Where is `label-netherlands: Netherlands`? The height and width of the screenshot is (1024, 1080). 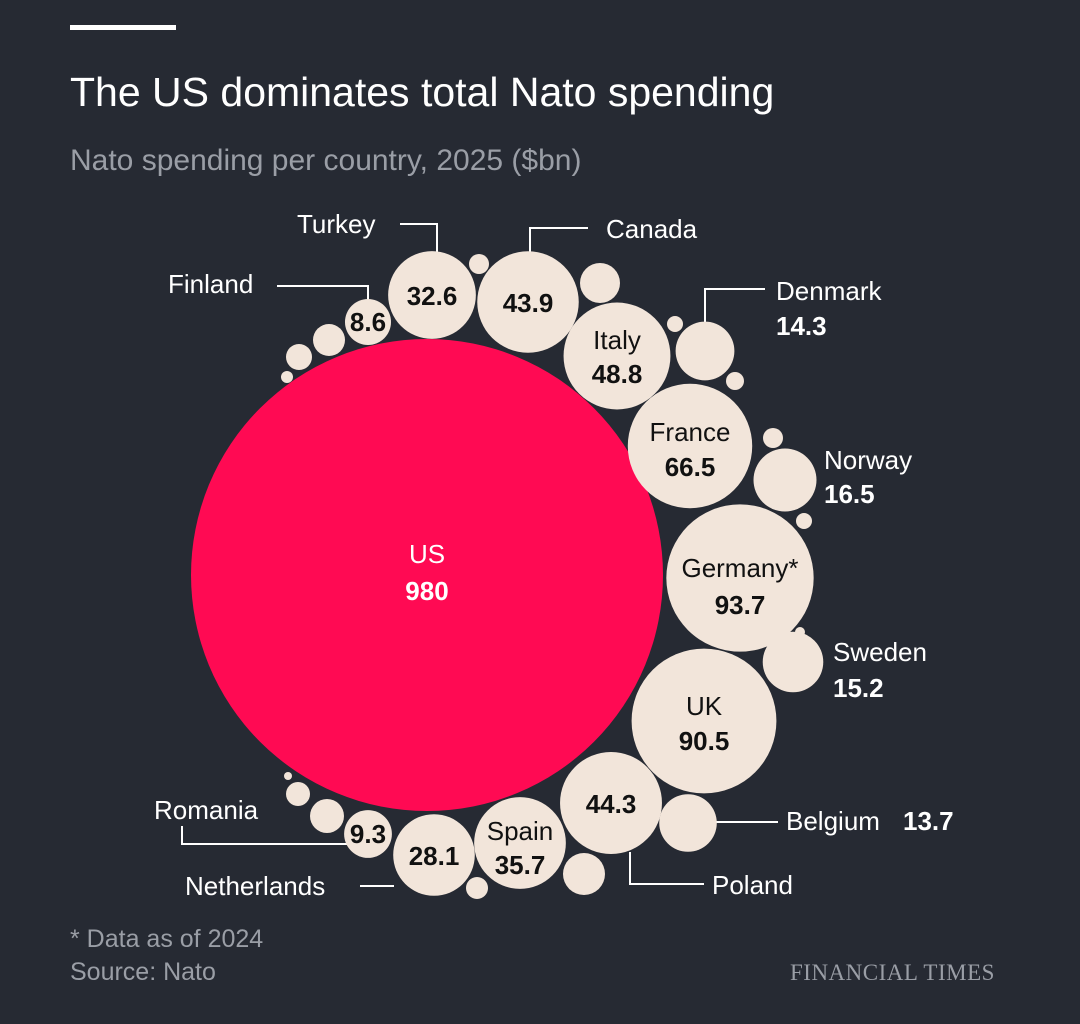 label-netherlands: Netherlands is located at coordinates (255, 886).